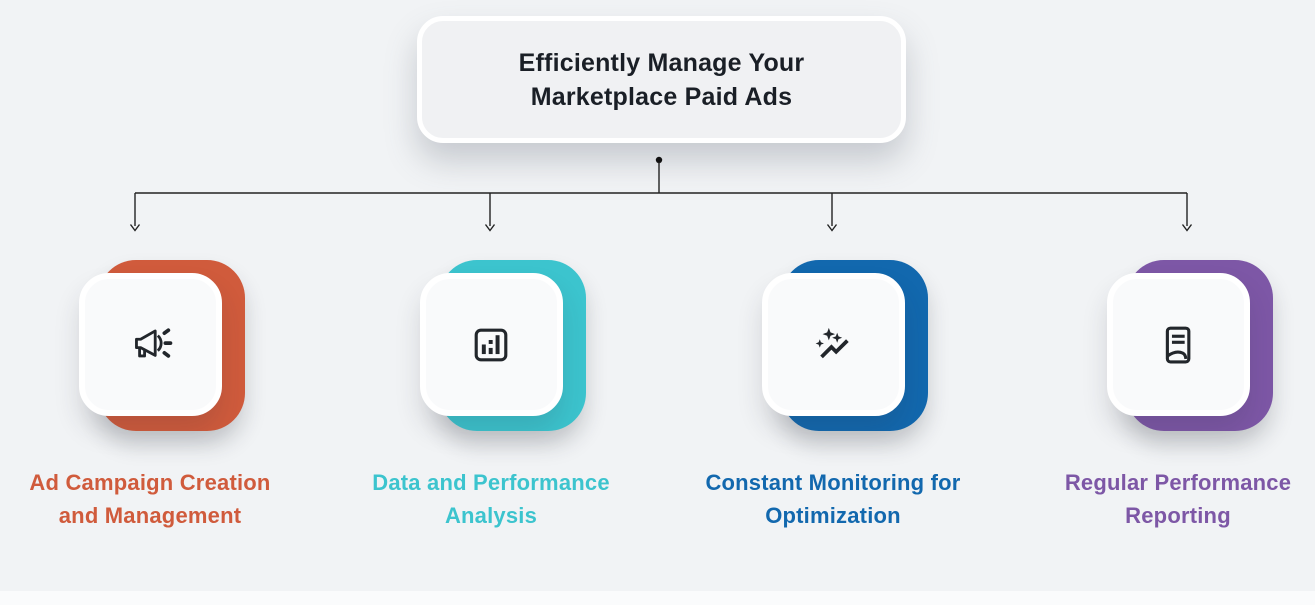 This screenshot has height=605, width=1315. I want to click on label-line1: Data and Performance, so click(491, 482).